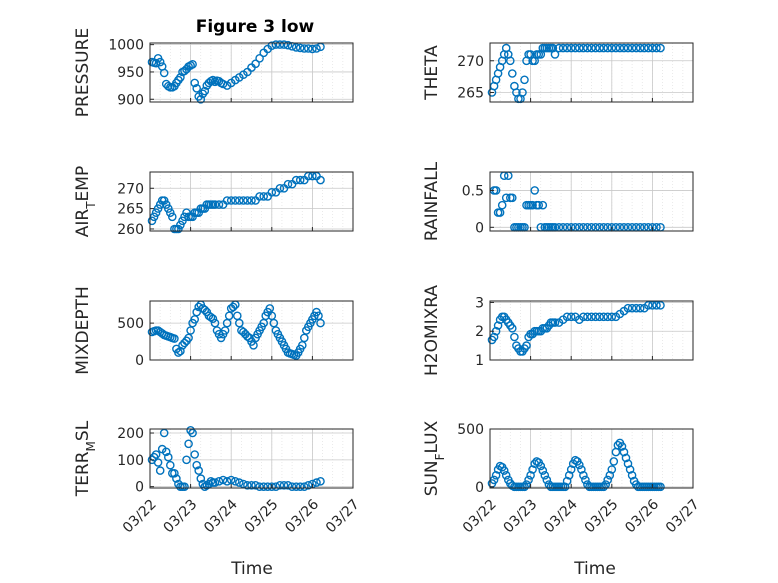 This screenshot has width=778, height=583. What do you see at coordinates (130, 100) in the screenshot?
I see `y-tick-label: 900` at bounding box center [130, 100].